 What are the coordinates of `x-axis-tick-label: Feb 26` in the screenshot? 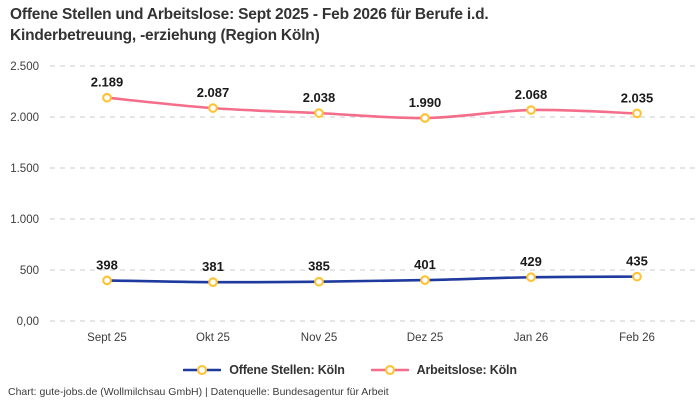 It's located at (637, 338).